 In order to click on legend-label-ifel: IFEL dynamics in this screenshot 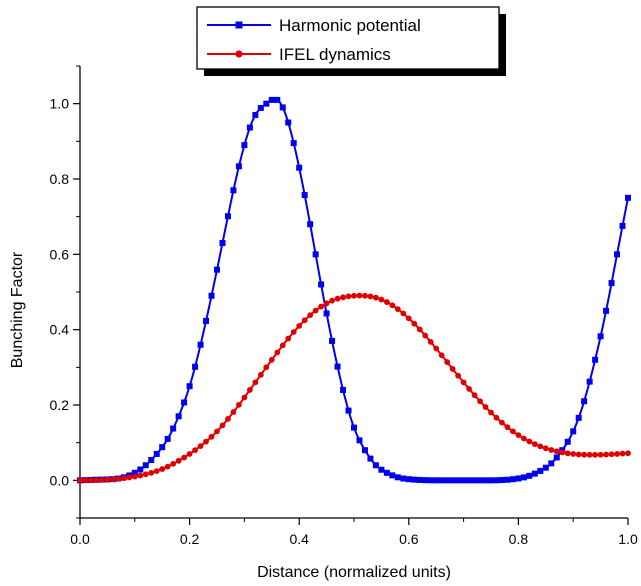, I will do `click(335, 54)`.